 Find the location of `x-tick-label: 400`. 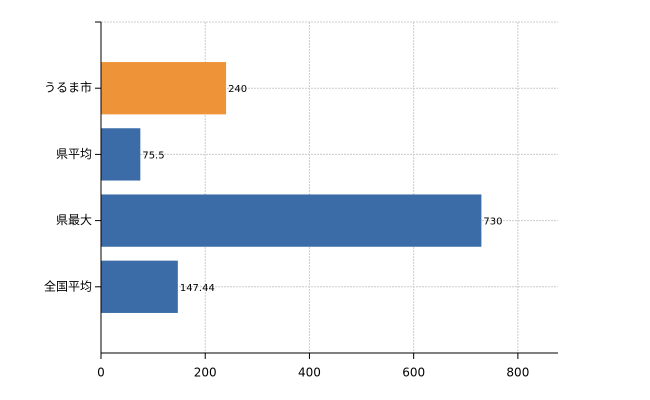

x-tick-label: 400 is located at coordinates (309, 373).